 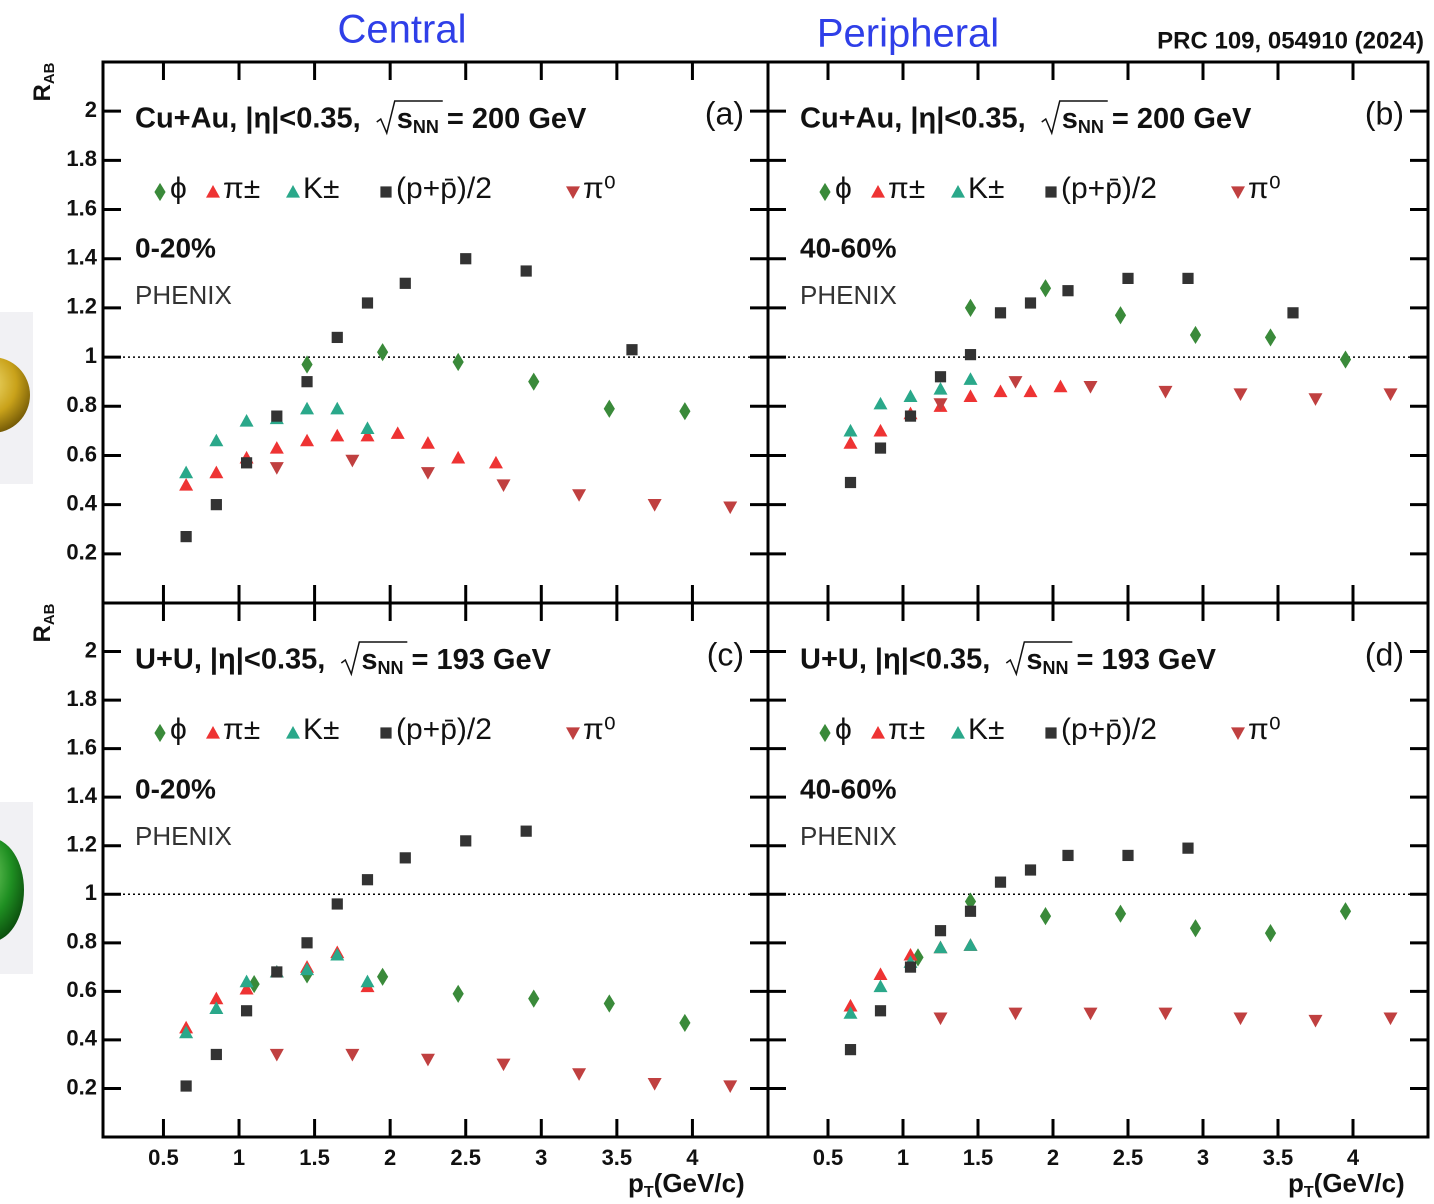 I want to click on x-axis-label: pT(GeV/c), so click(x=686, y=1184).